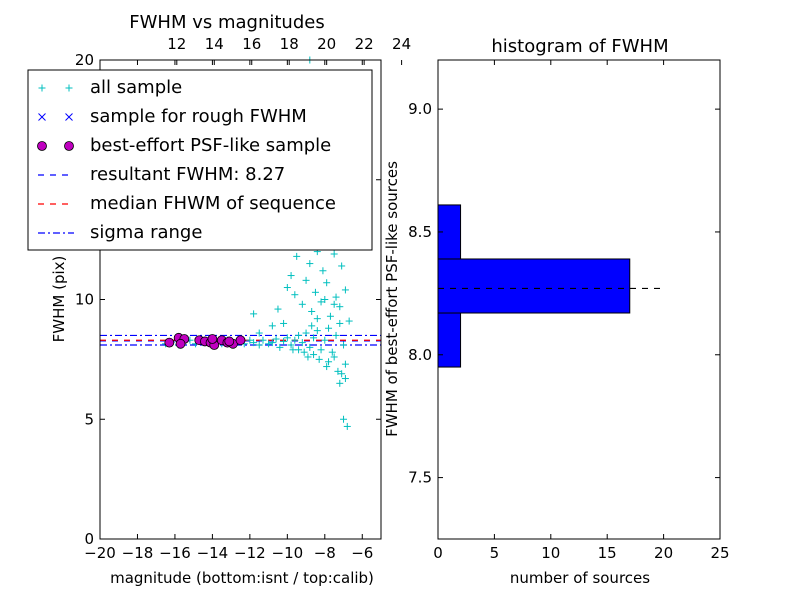 The height and width of the screenshot is (600, 800). Describe the element at coordinates (392, 299) in the screenshot. I see `histogram-y-label: FWHM of best-effort PSF-like sources` at that location.